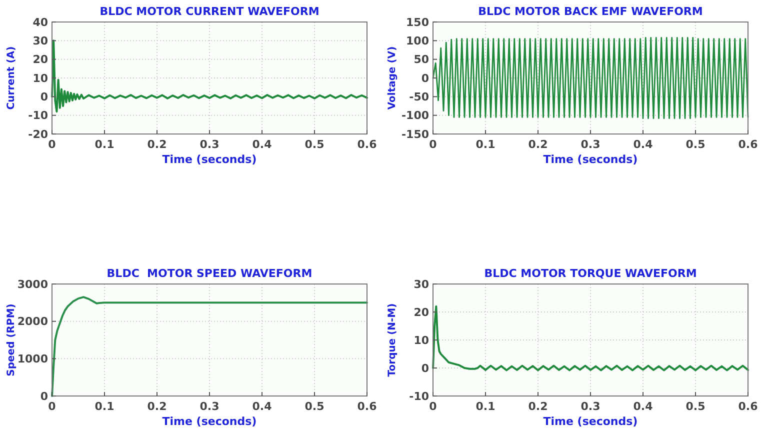  I want to click on y-tick-label: 2000, so click(32, 321).